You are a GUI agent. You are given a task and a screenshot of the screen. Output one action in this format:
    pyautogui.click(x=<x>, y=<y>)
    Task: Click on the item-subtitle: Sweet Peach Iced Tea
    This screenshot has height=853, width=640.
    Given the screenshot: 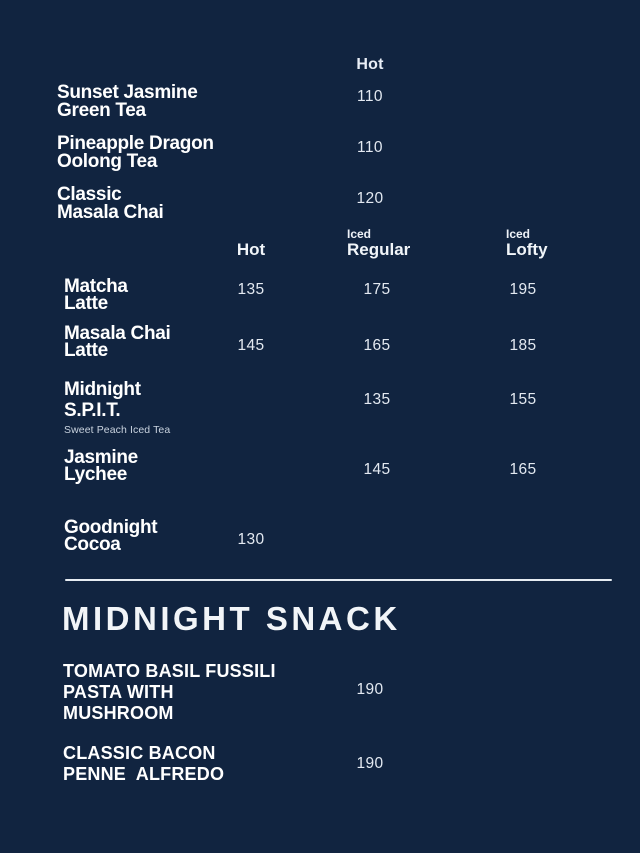 What is the action you would take?
    pyautogui.click(x=117, y=430)
    